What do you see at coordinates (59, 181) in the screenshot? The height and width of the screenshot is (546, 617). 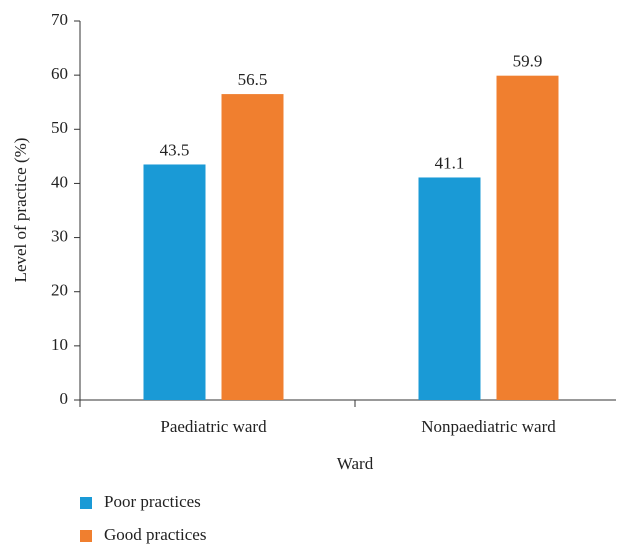 I see `y-tick-label: 40` at bounding box center [59, 181].